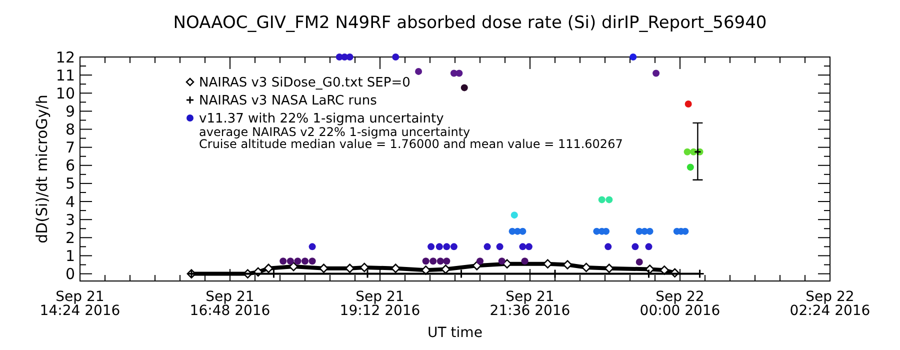 This screenshot has height=350, width=900. What do you see at coordinates (65, 75) in the screenshot?
I see `y-tick-label: 11` at bounding box center [65, 75].